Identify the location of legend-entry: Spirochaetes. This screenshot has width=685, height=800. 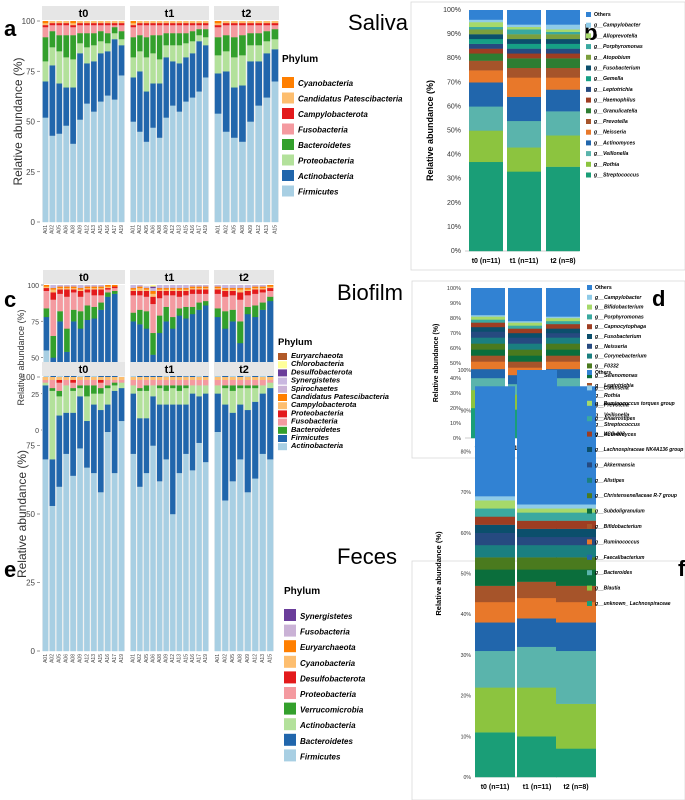
(314, 388).